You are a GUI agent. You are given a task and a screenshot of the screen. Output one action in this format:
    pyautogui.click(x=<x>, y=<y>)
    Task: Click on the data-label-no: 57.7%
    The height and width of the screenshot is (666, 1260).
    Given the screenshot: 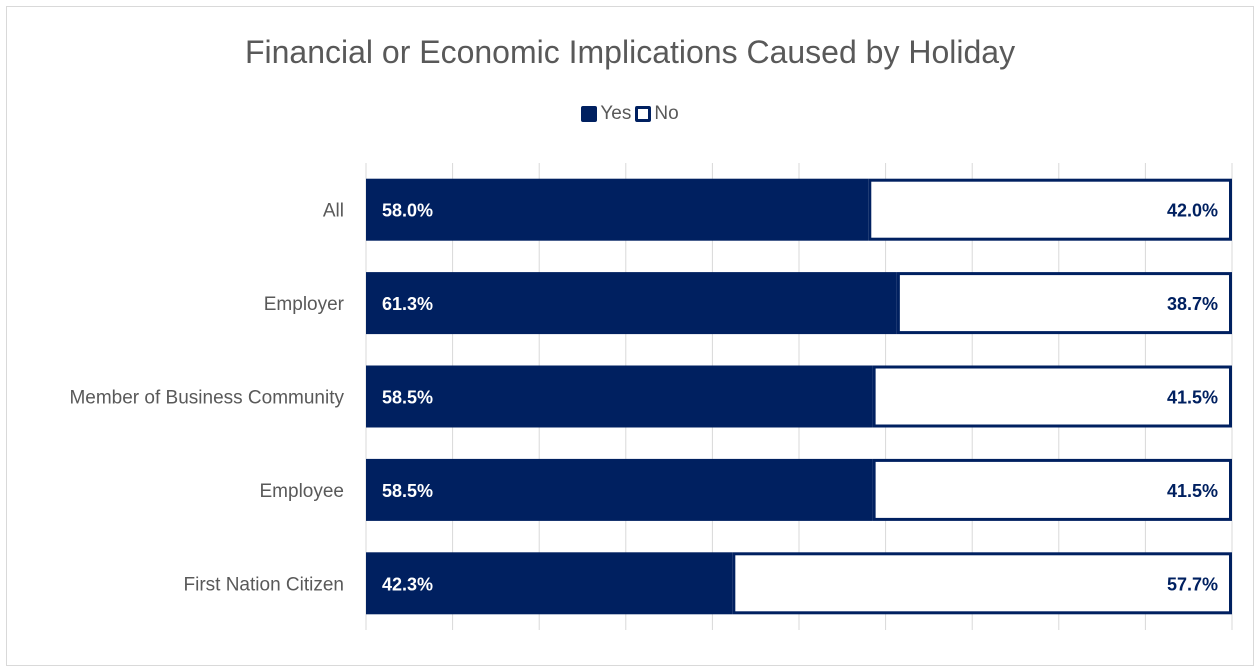 What is the action you would take?
    pyautogui.click(x=1192, y=584)
    